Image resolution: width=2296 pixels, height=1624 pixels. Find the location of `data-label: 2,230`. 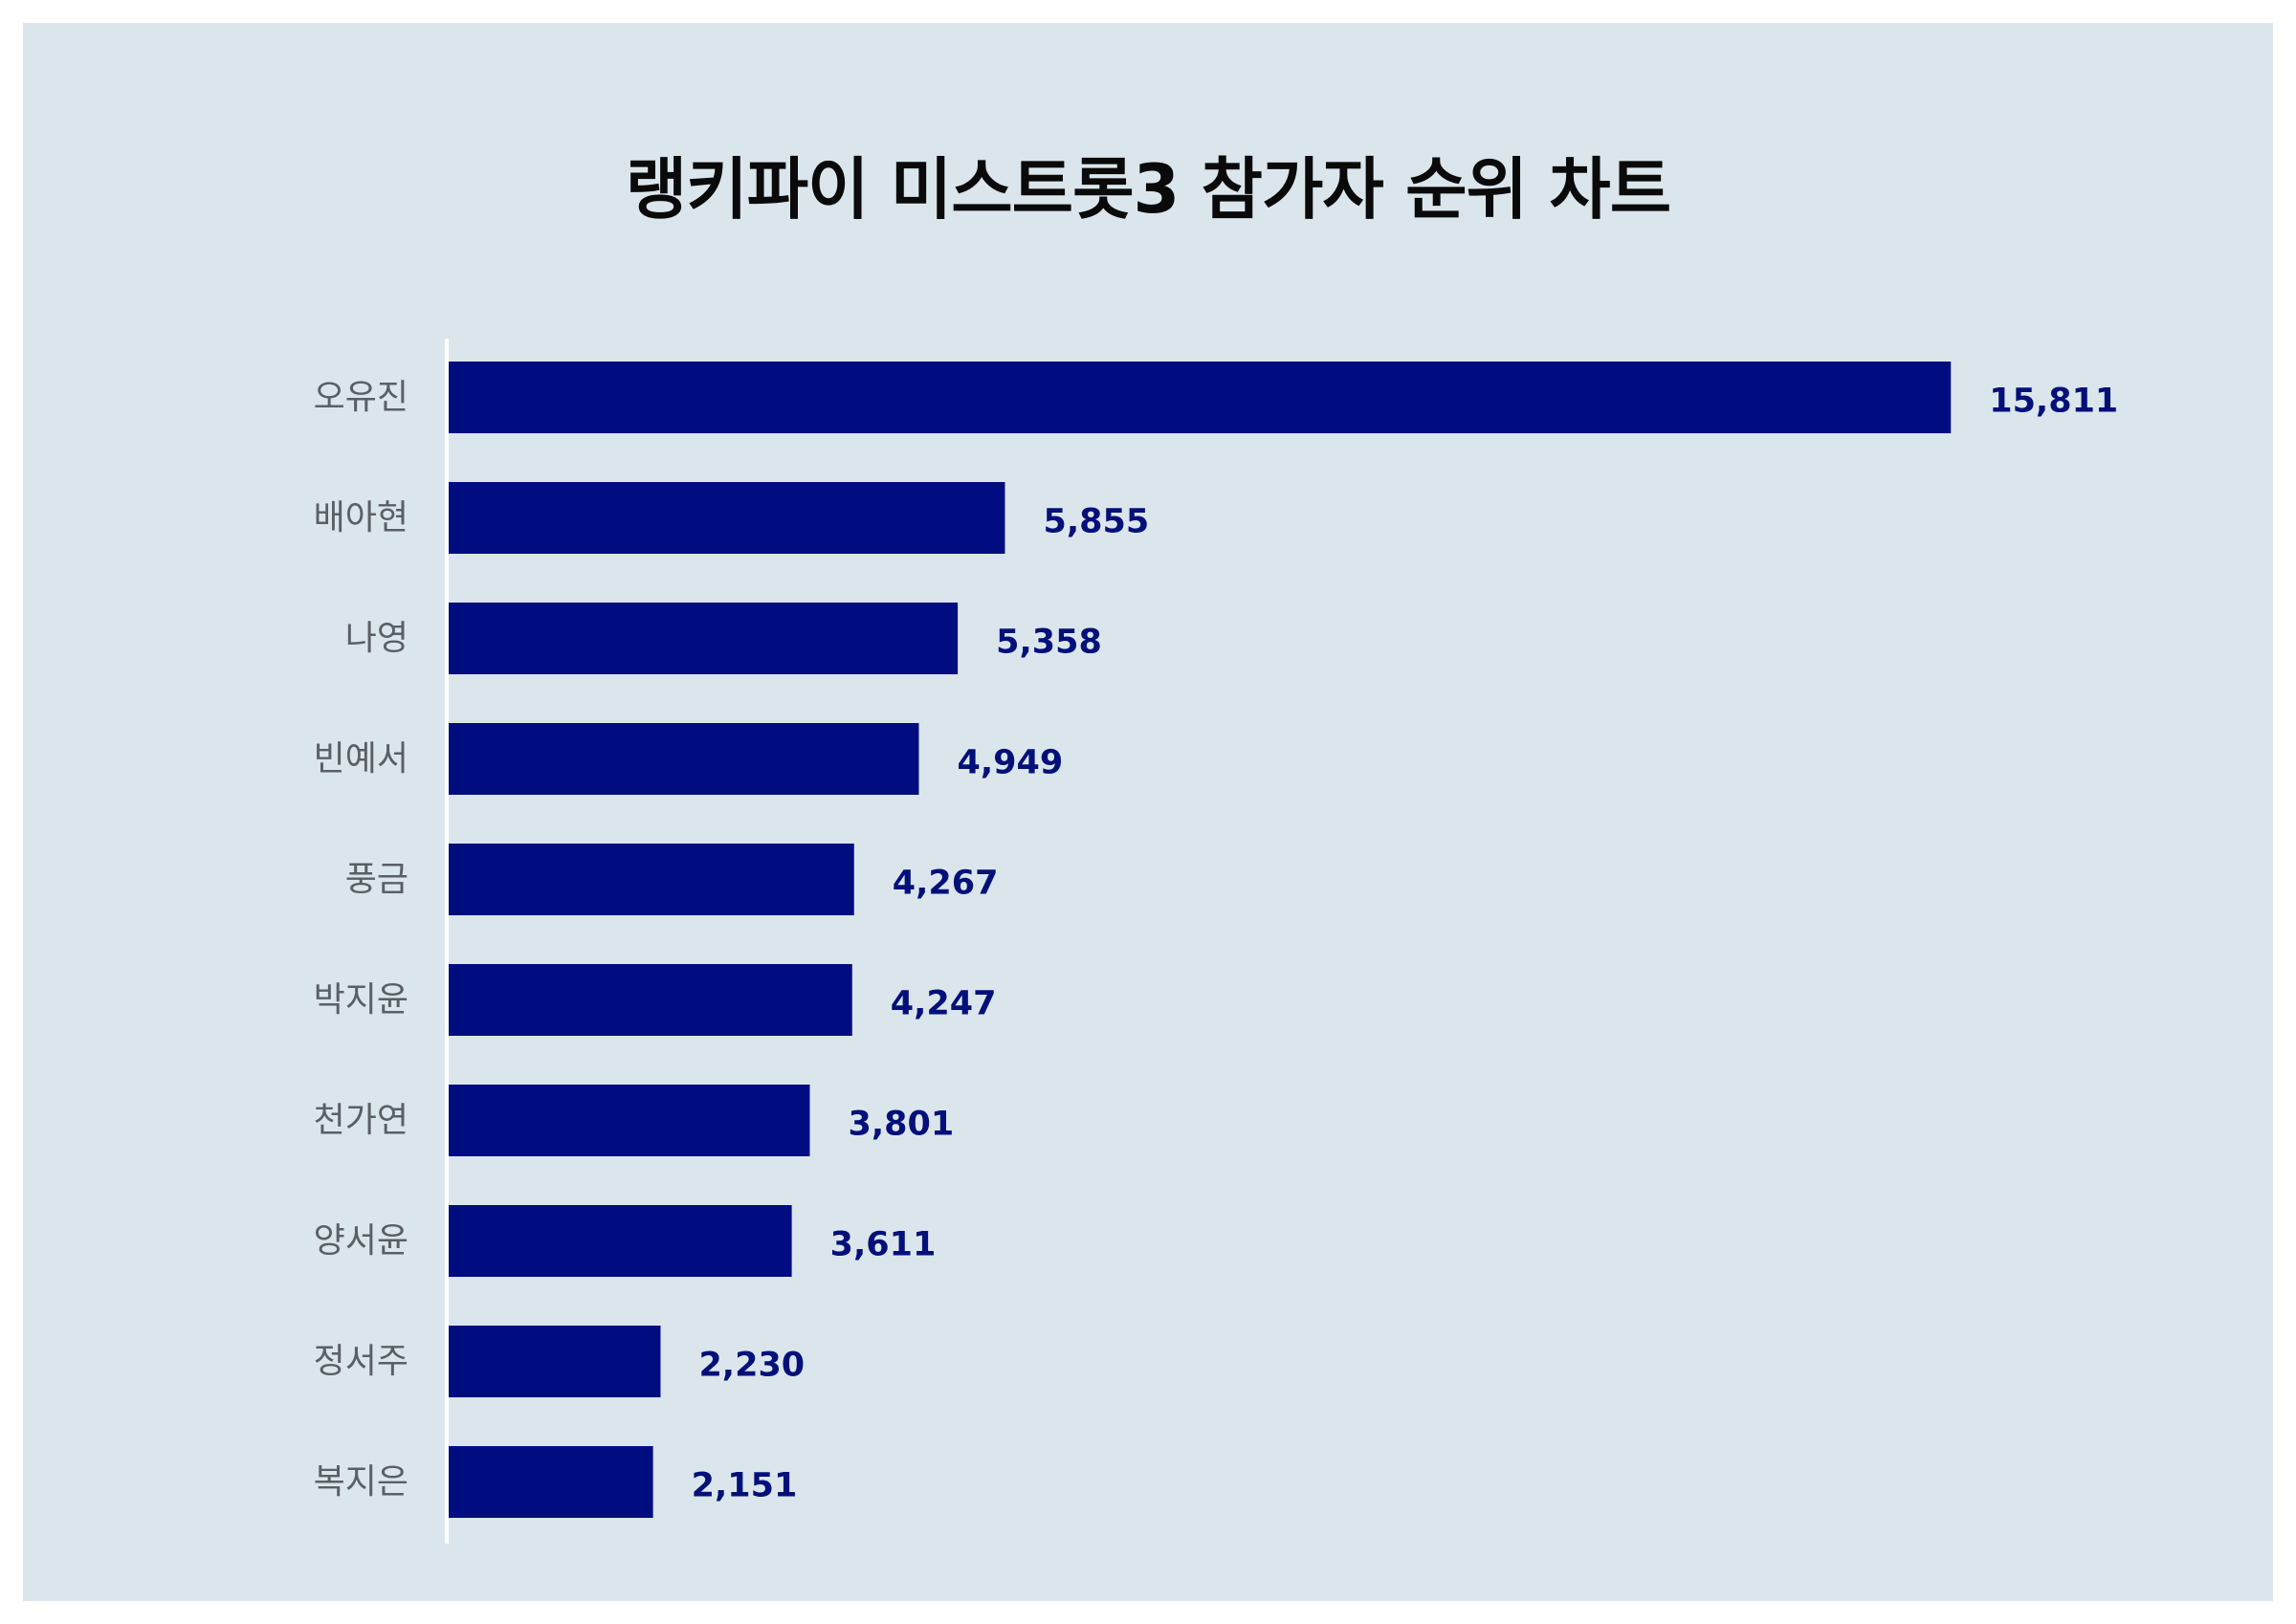

data-label: 2,230 is located at coordinates (752, 1366).